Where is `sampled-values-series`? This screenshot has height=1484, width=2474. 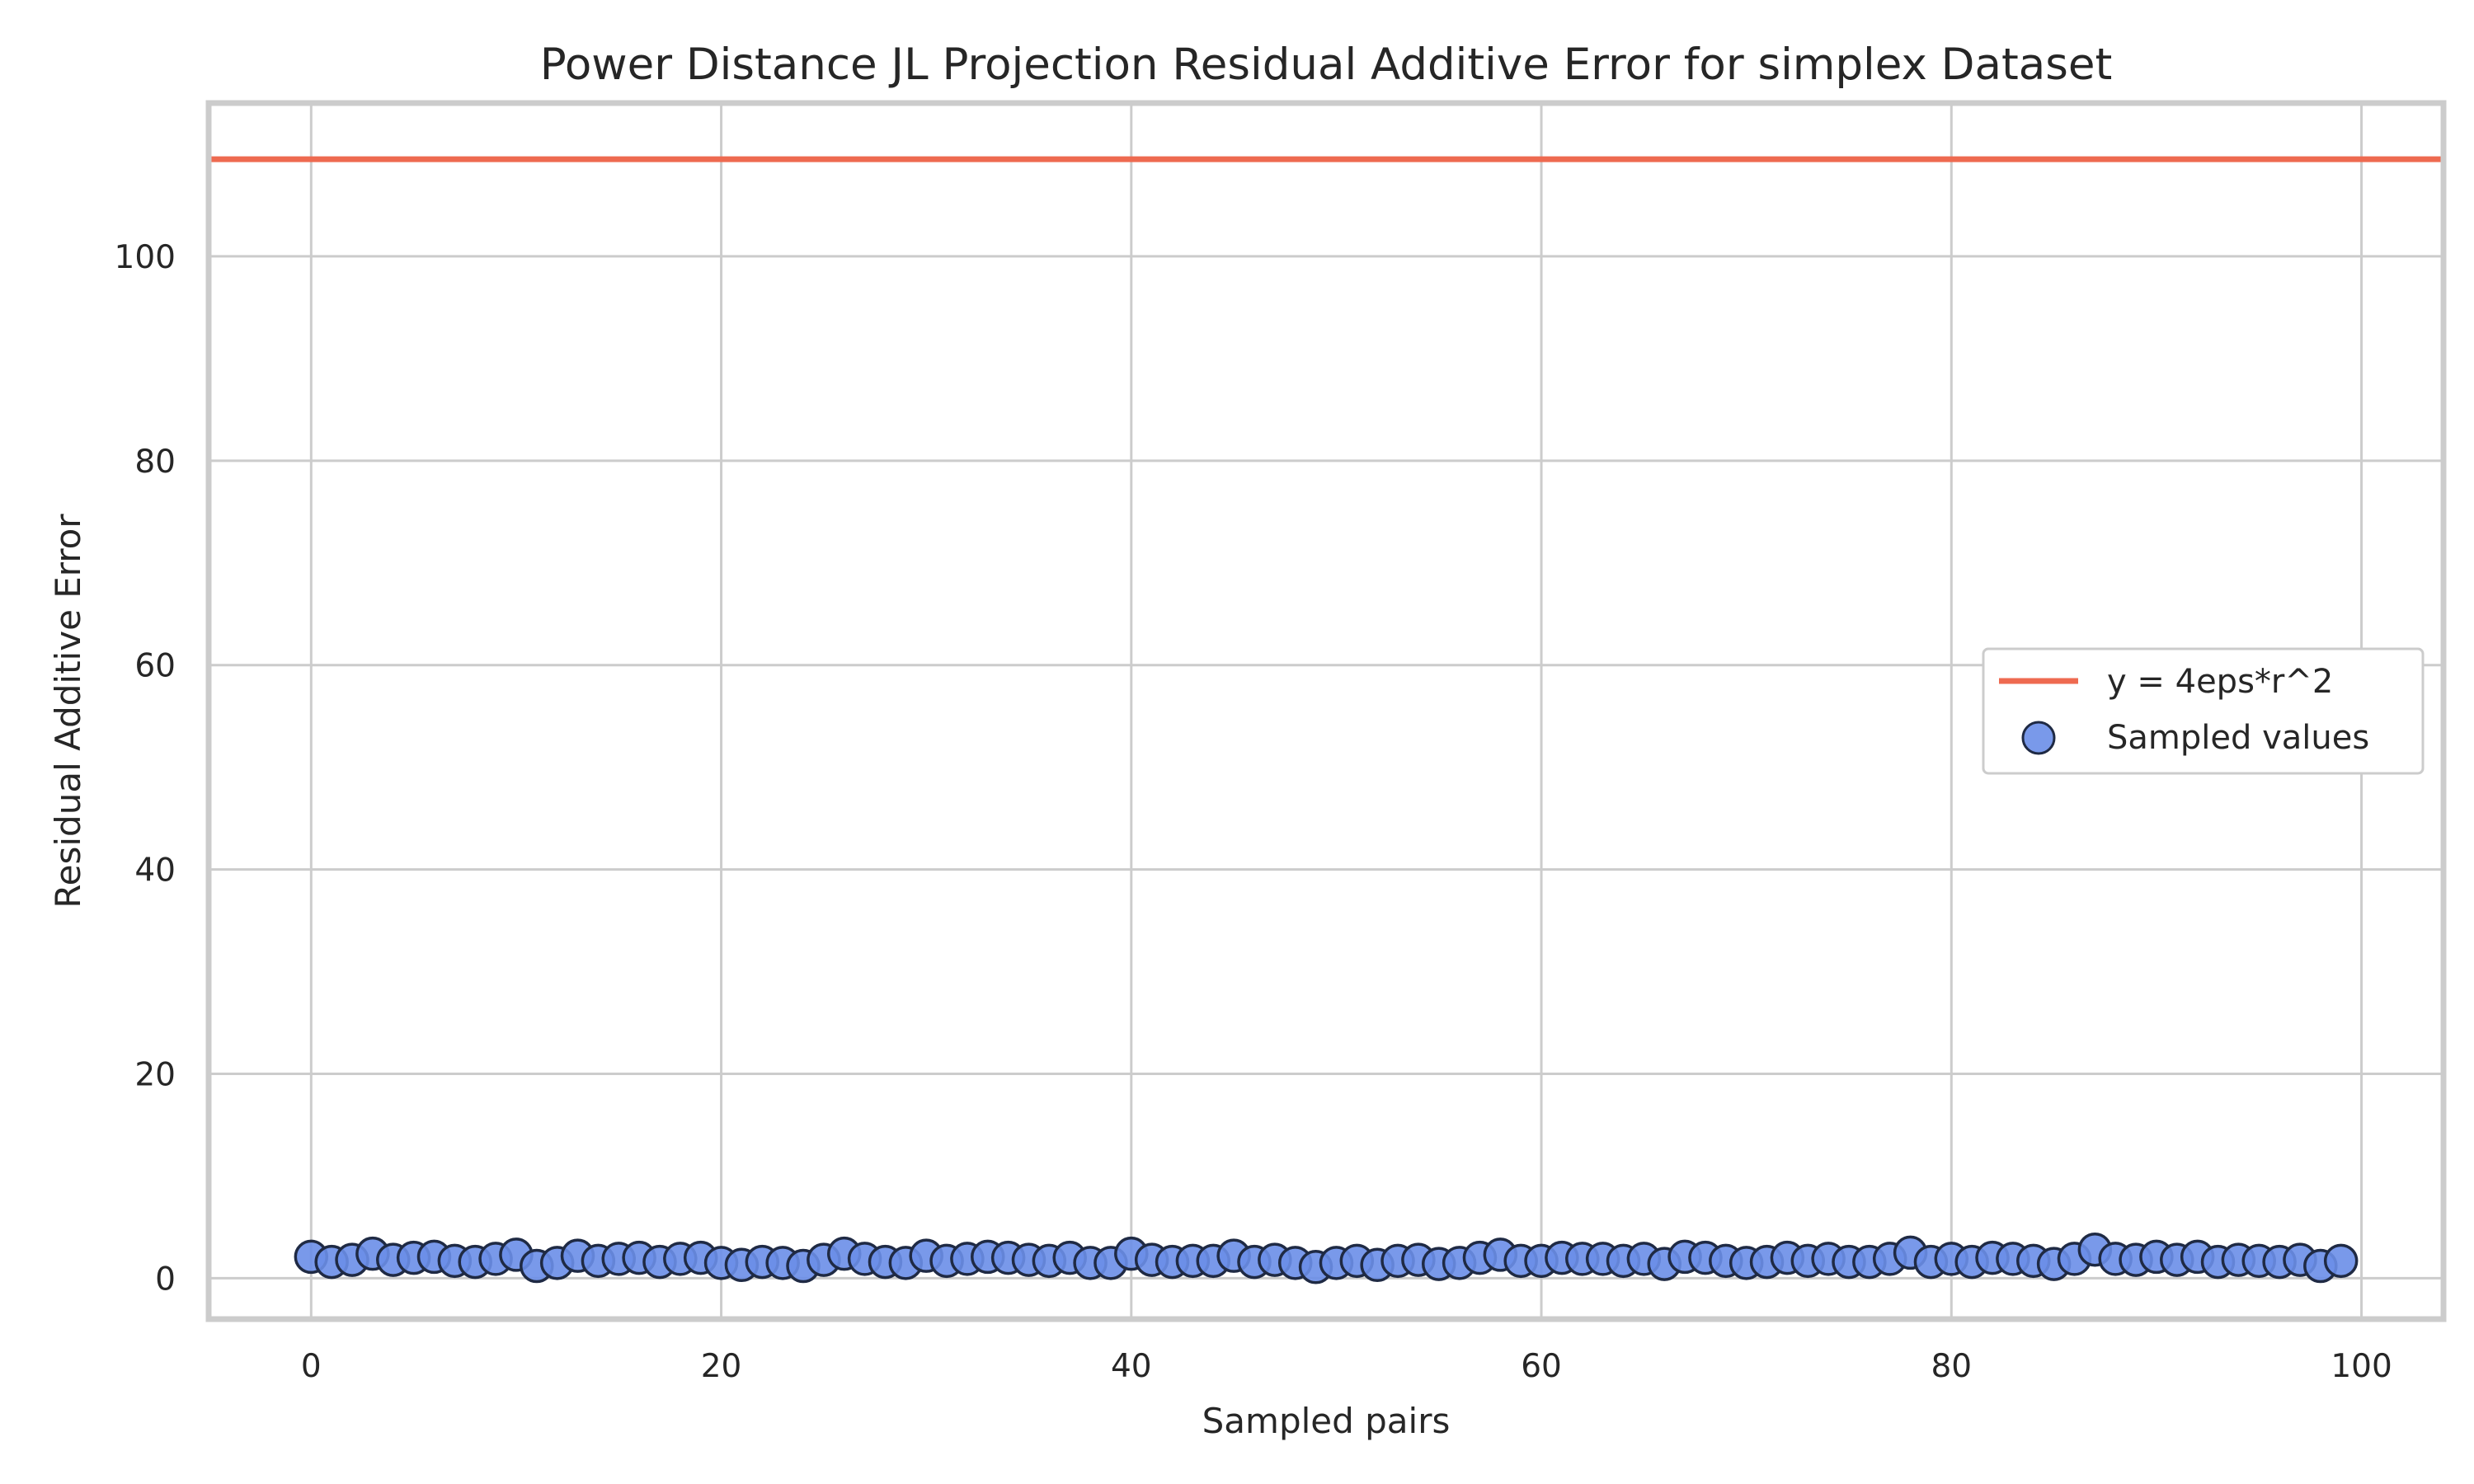 sampled-values-series is located at coordinates (1326, 1258).